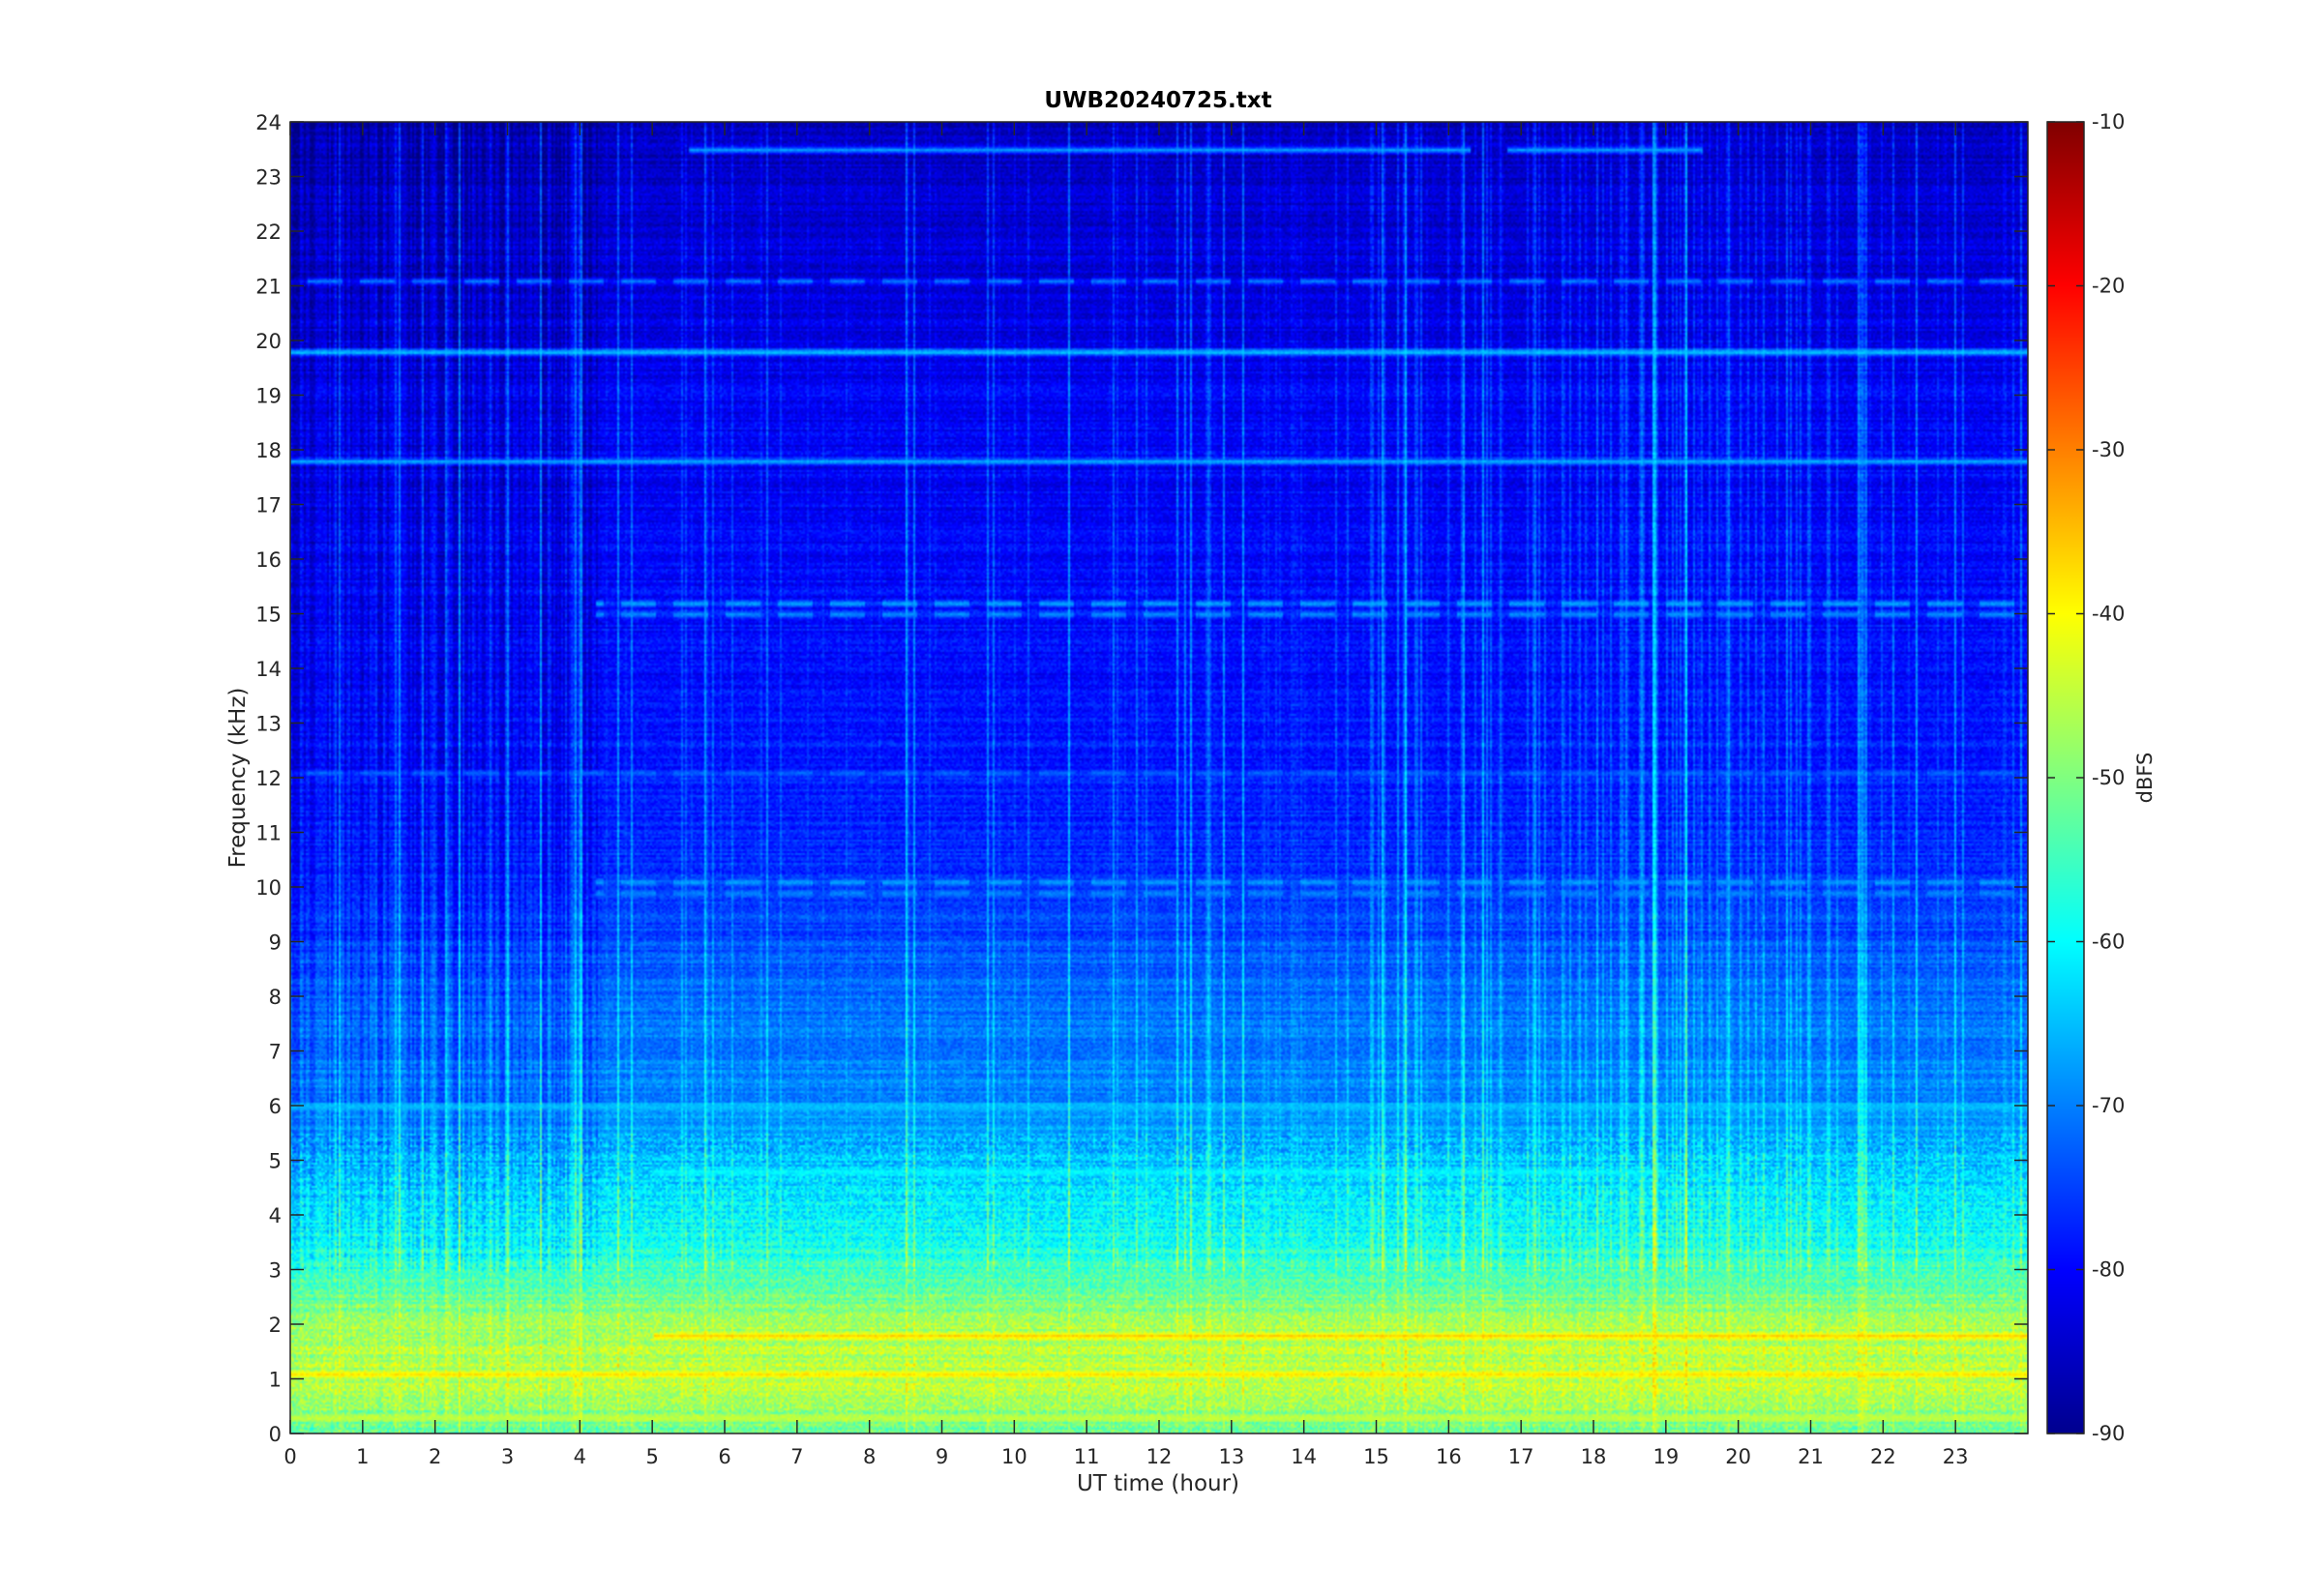  What do you see at coordinates (2108, 1433) in the screenshot?
I see `colorbar-tick-label: -90` at bounding box center [2108, 1433].